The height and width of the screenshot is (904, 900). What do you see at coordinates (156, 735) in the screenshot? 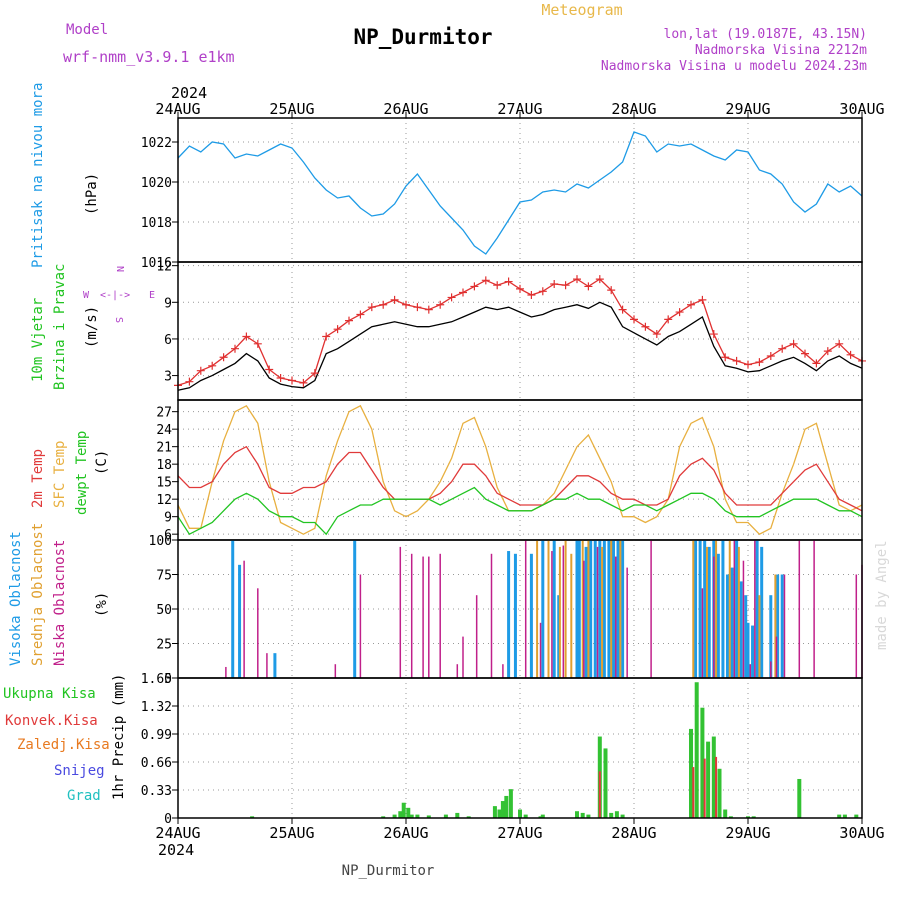
I see `y-tick-label: 0.99` at bounding box center [156, 735].